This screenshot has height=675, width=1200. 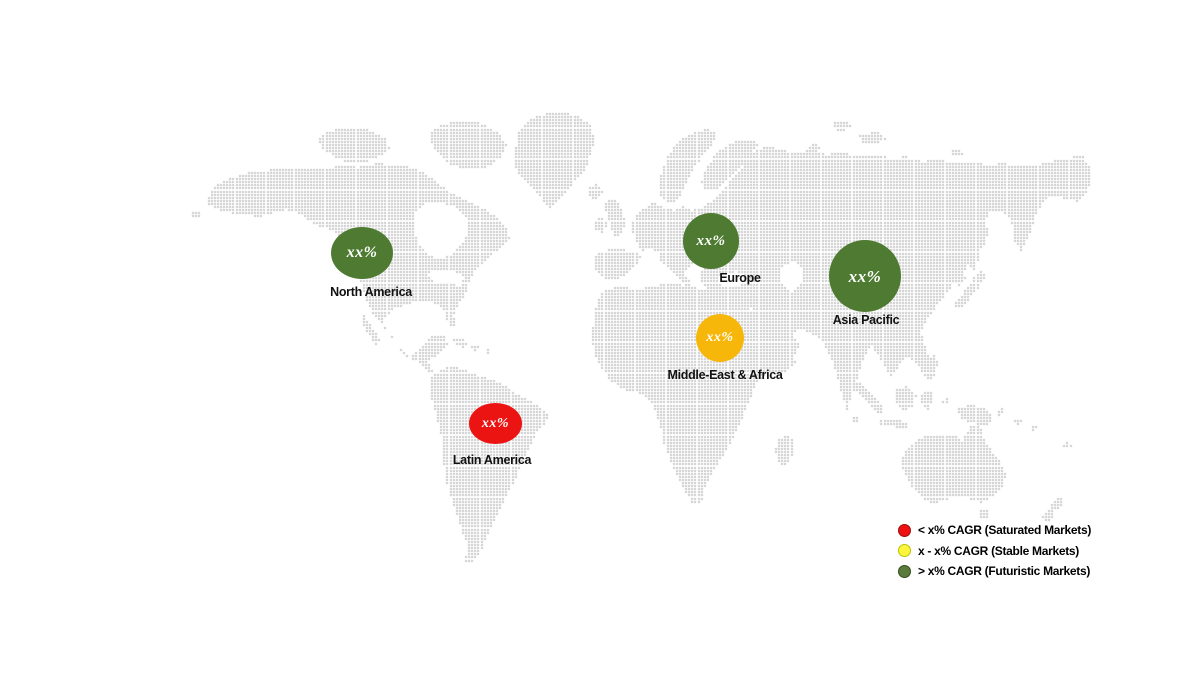 I want to click on legend-saturated-label: < x% CAGR (Saturated Markets), so click(x=1005, y=530).